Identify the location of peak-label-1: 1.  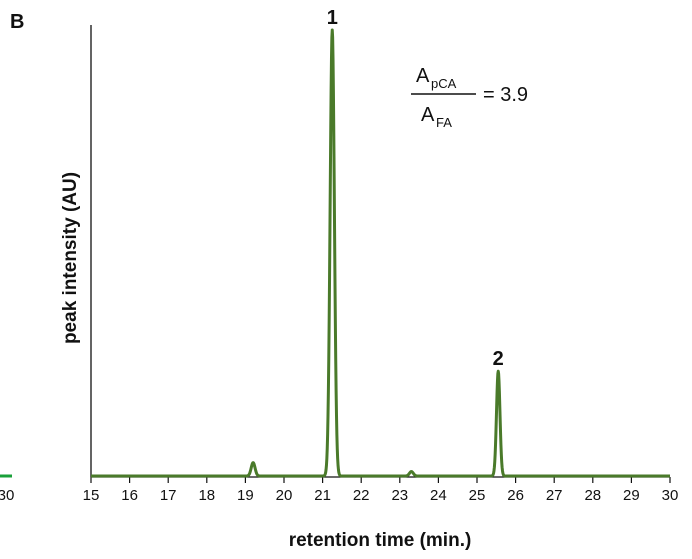
(332, 18).